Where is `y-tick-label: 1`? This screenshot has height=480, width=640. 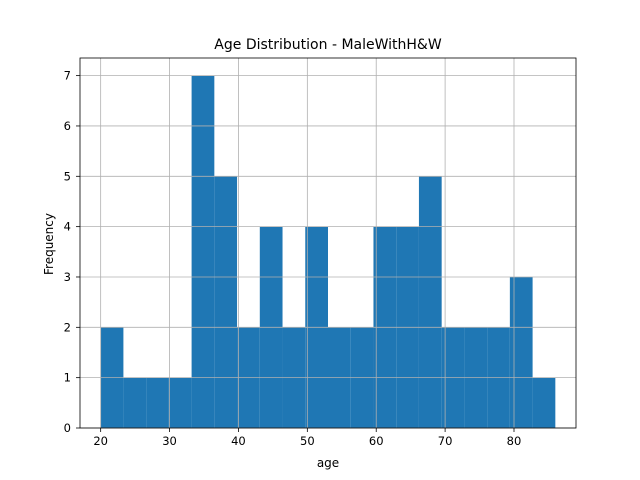 y-tick-label: 1 is located at coordinates (67, 378).